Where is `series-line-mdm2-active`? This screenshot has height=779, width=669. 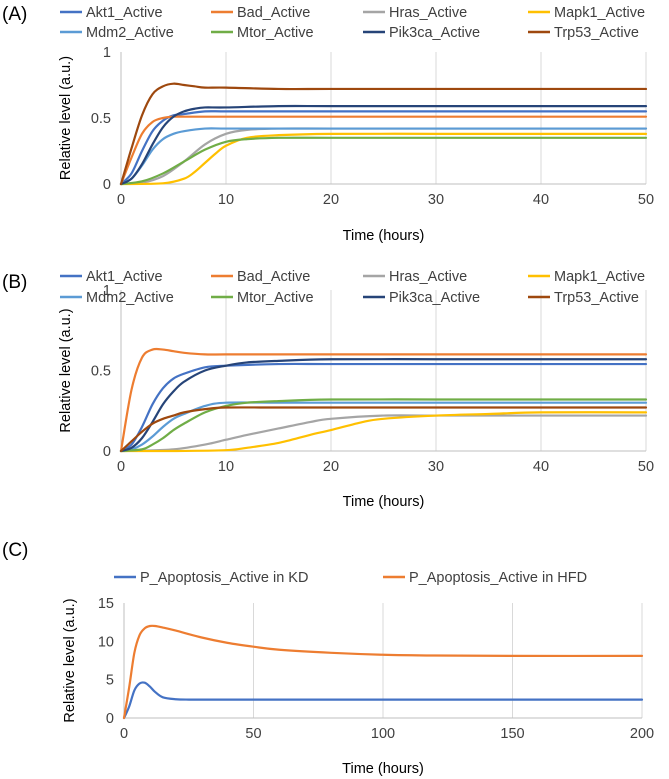 series-line-mdm2-active is located at coordinates (383, 427).